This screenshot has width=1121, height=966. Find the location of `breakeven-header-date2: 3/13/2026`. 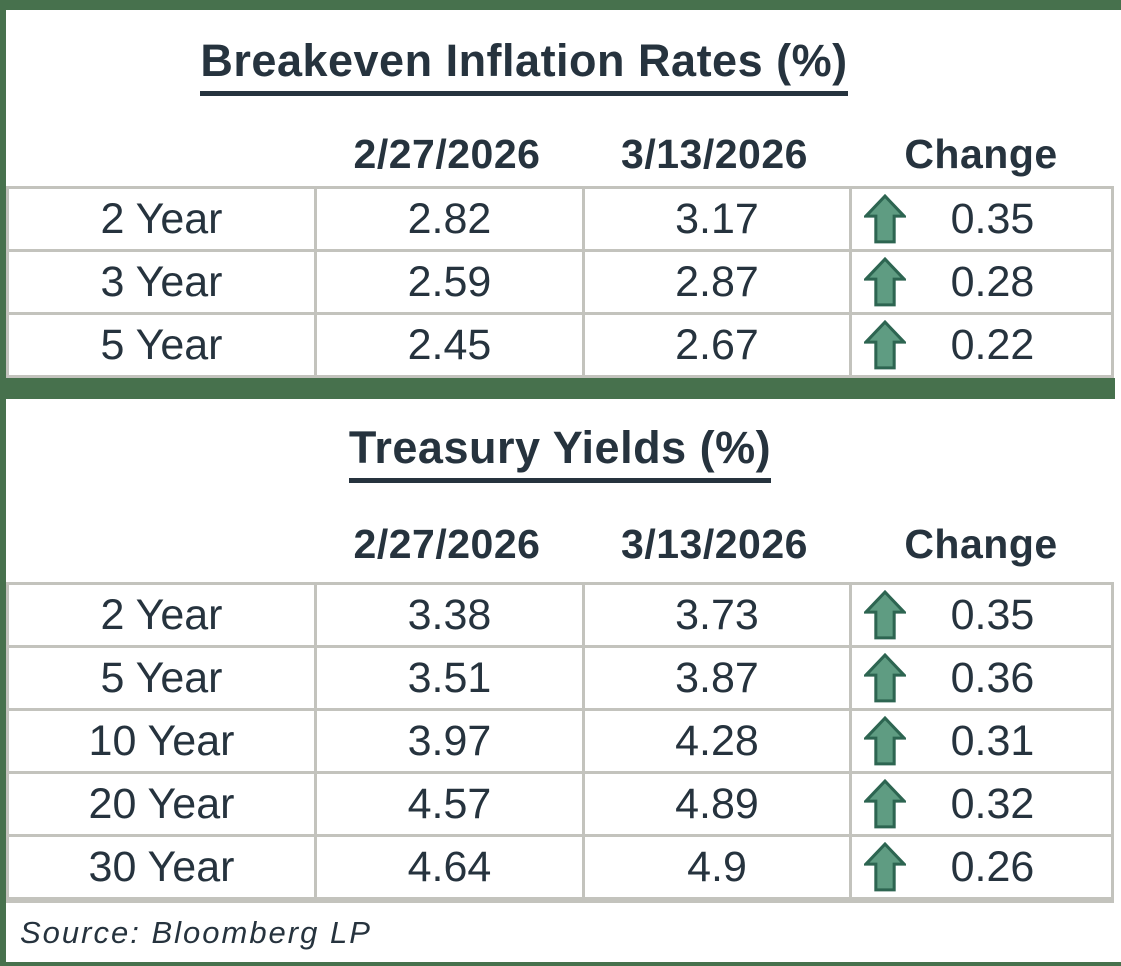

breakeven-header-date2: 3/13/2026 is located at coordinates (714, 153).